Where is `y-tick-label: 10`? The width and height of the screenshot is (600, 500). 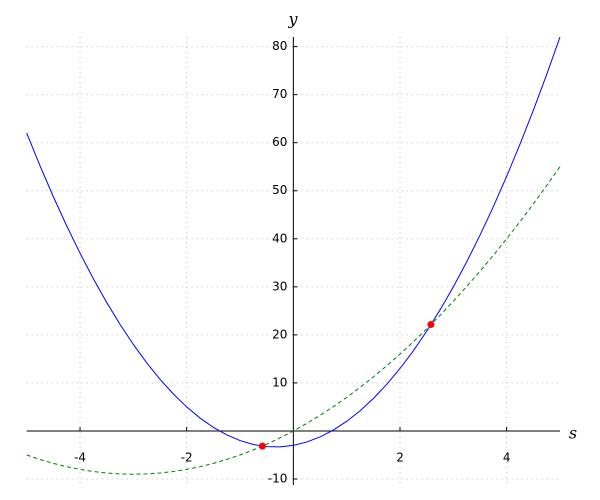 y-tick-label: 10 is located at coordinates (279, 382).